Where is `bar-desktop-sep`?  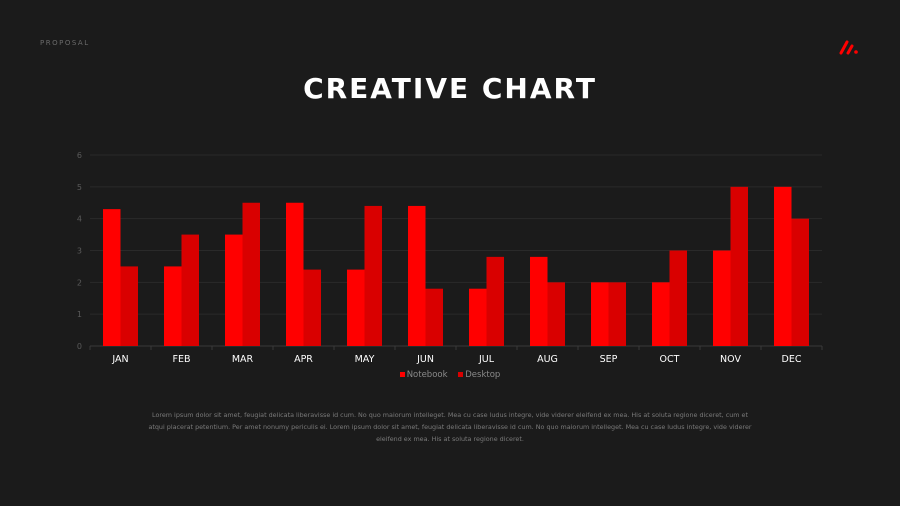
bar-desktop-sep is located at coordinates (617, 314).